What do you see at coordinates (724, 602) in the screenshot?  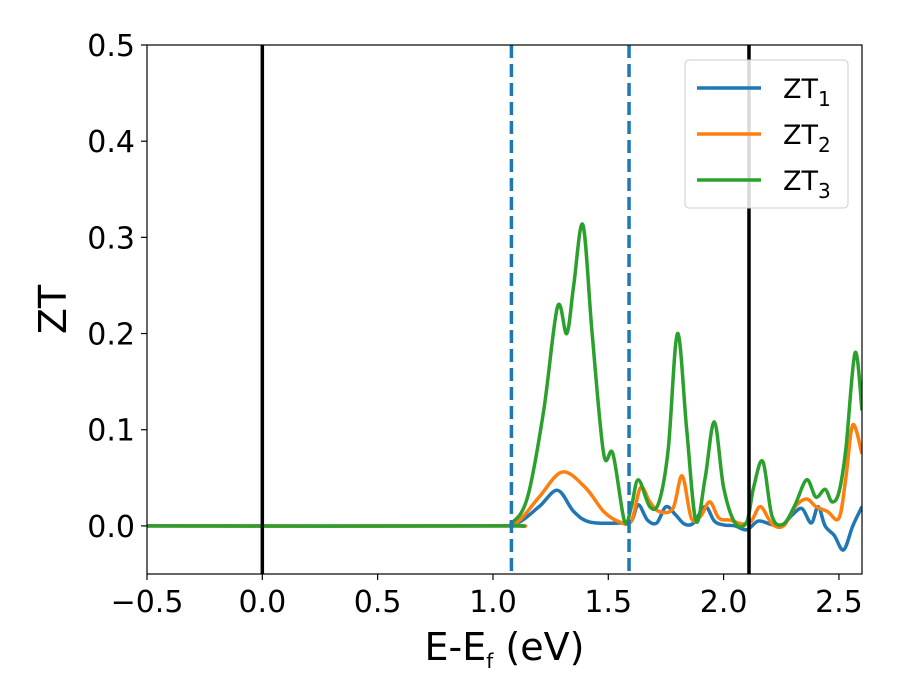 I see `x-tick-label: 2.0` at bounding box center [724, 602].